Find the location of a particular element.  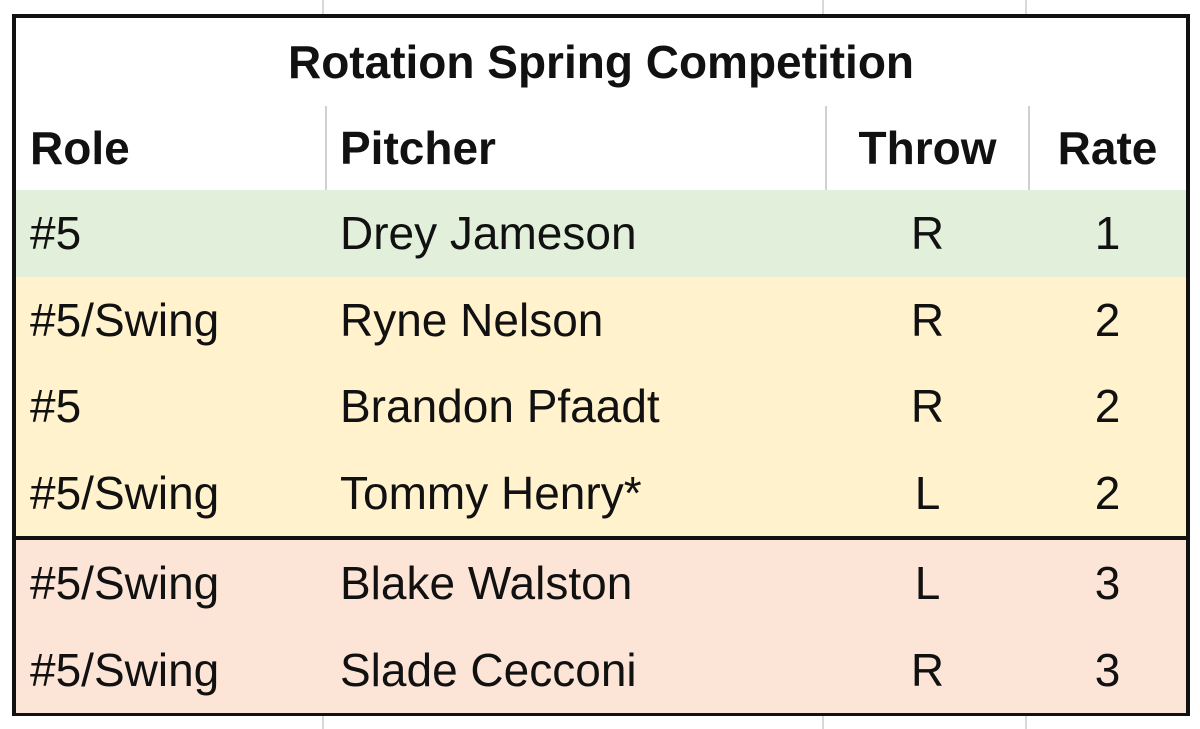

table-cell: Drey Jameson is located at coordinates (488, 233).